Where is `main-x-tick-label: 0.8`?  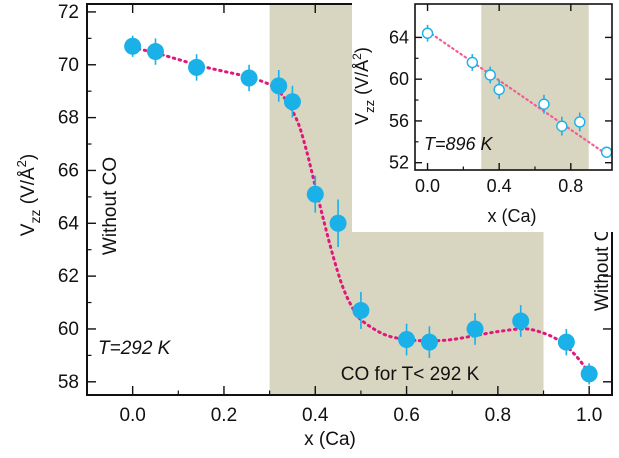 main-x-tick-label: 0.8 is located at coordinates (498, 415).